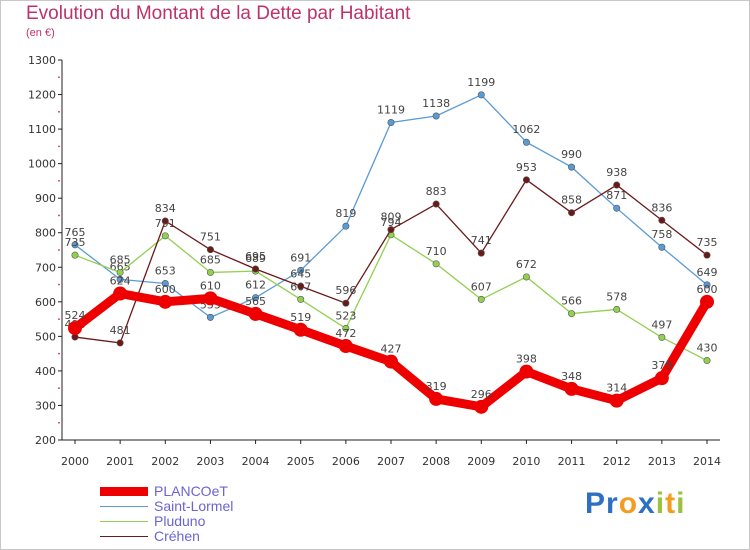 The width and height of the screenshot is (750, 550). What do you see at coordinates (571, 154) in the screenshot?
I see `data-label-saint-lormel: 990` at bounding box center [571, 154].